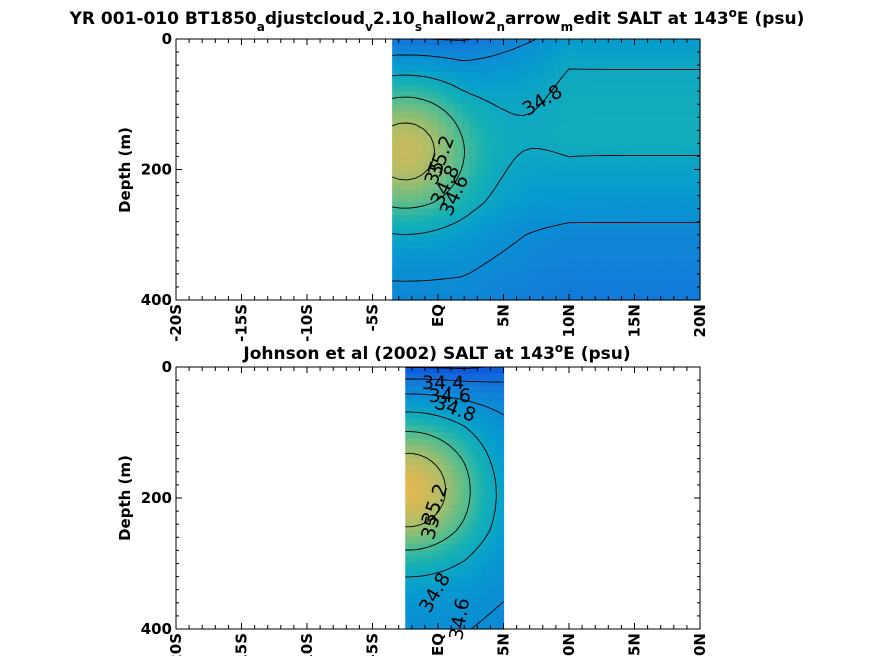 Image resolution: width=875 pixels, height=656 pixels. Describe the element at coordinates (156, 170) in the screenshot. I see `y-tick-label: 200` at that location.